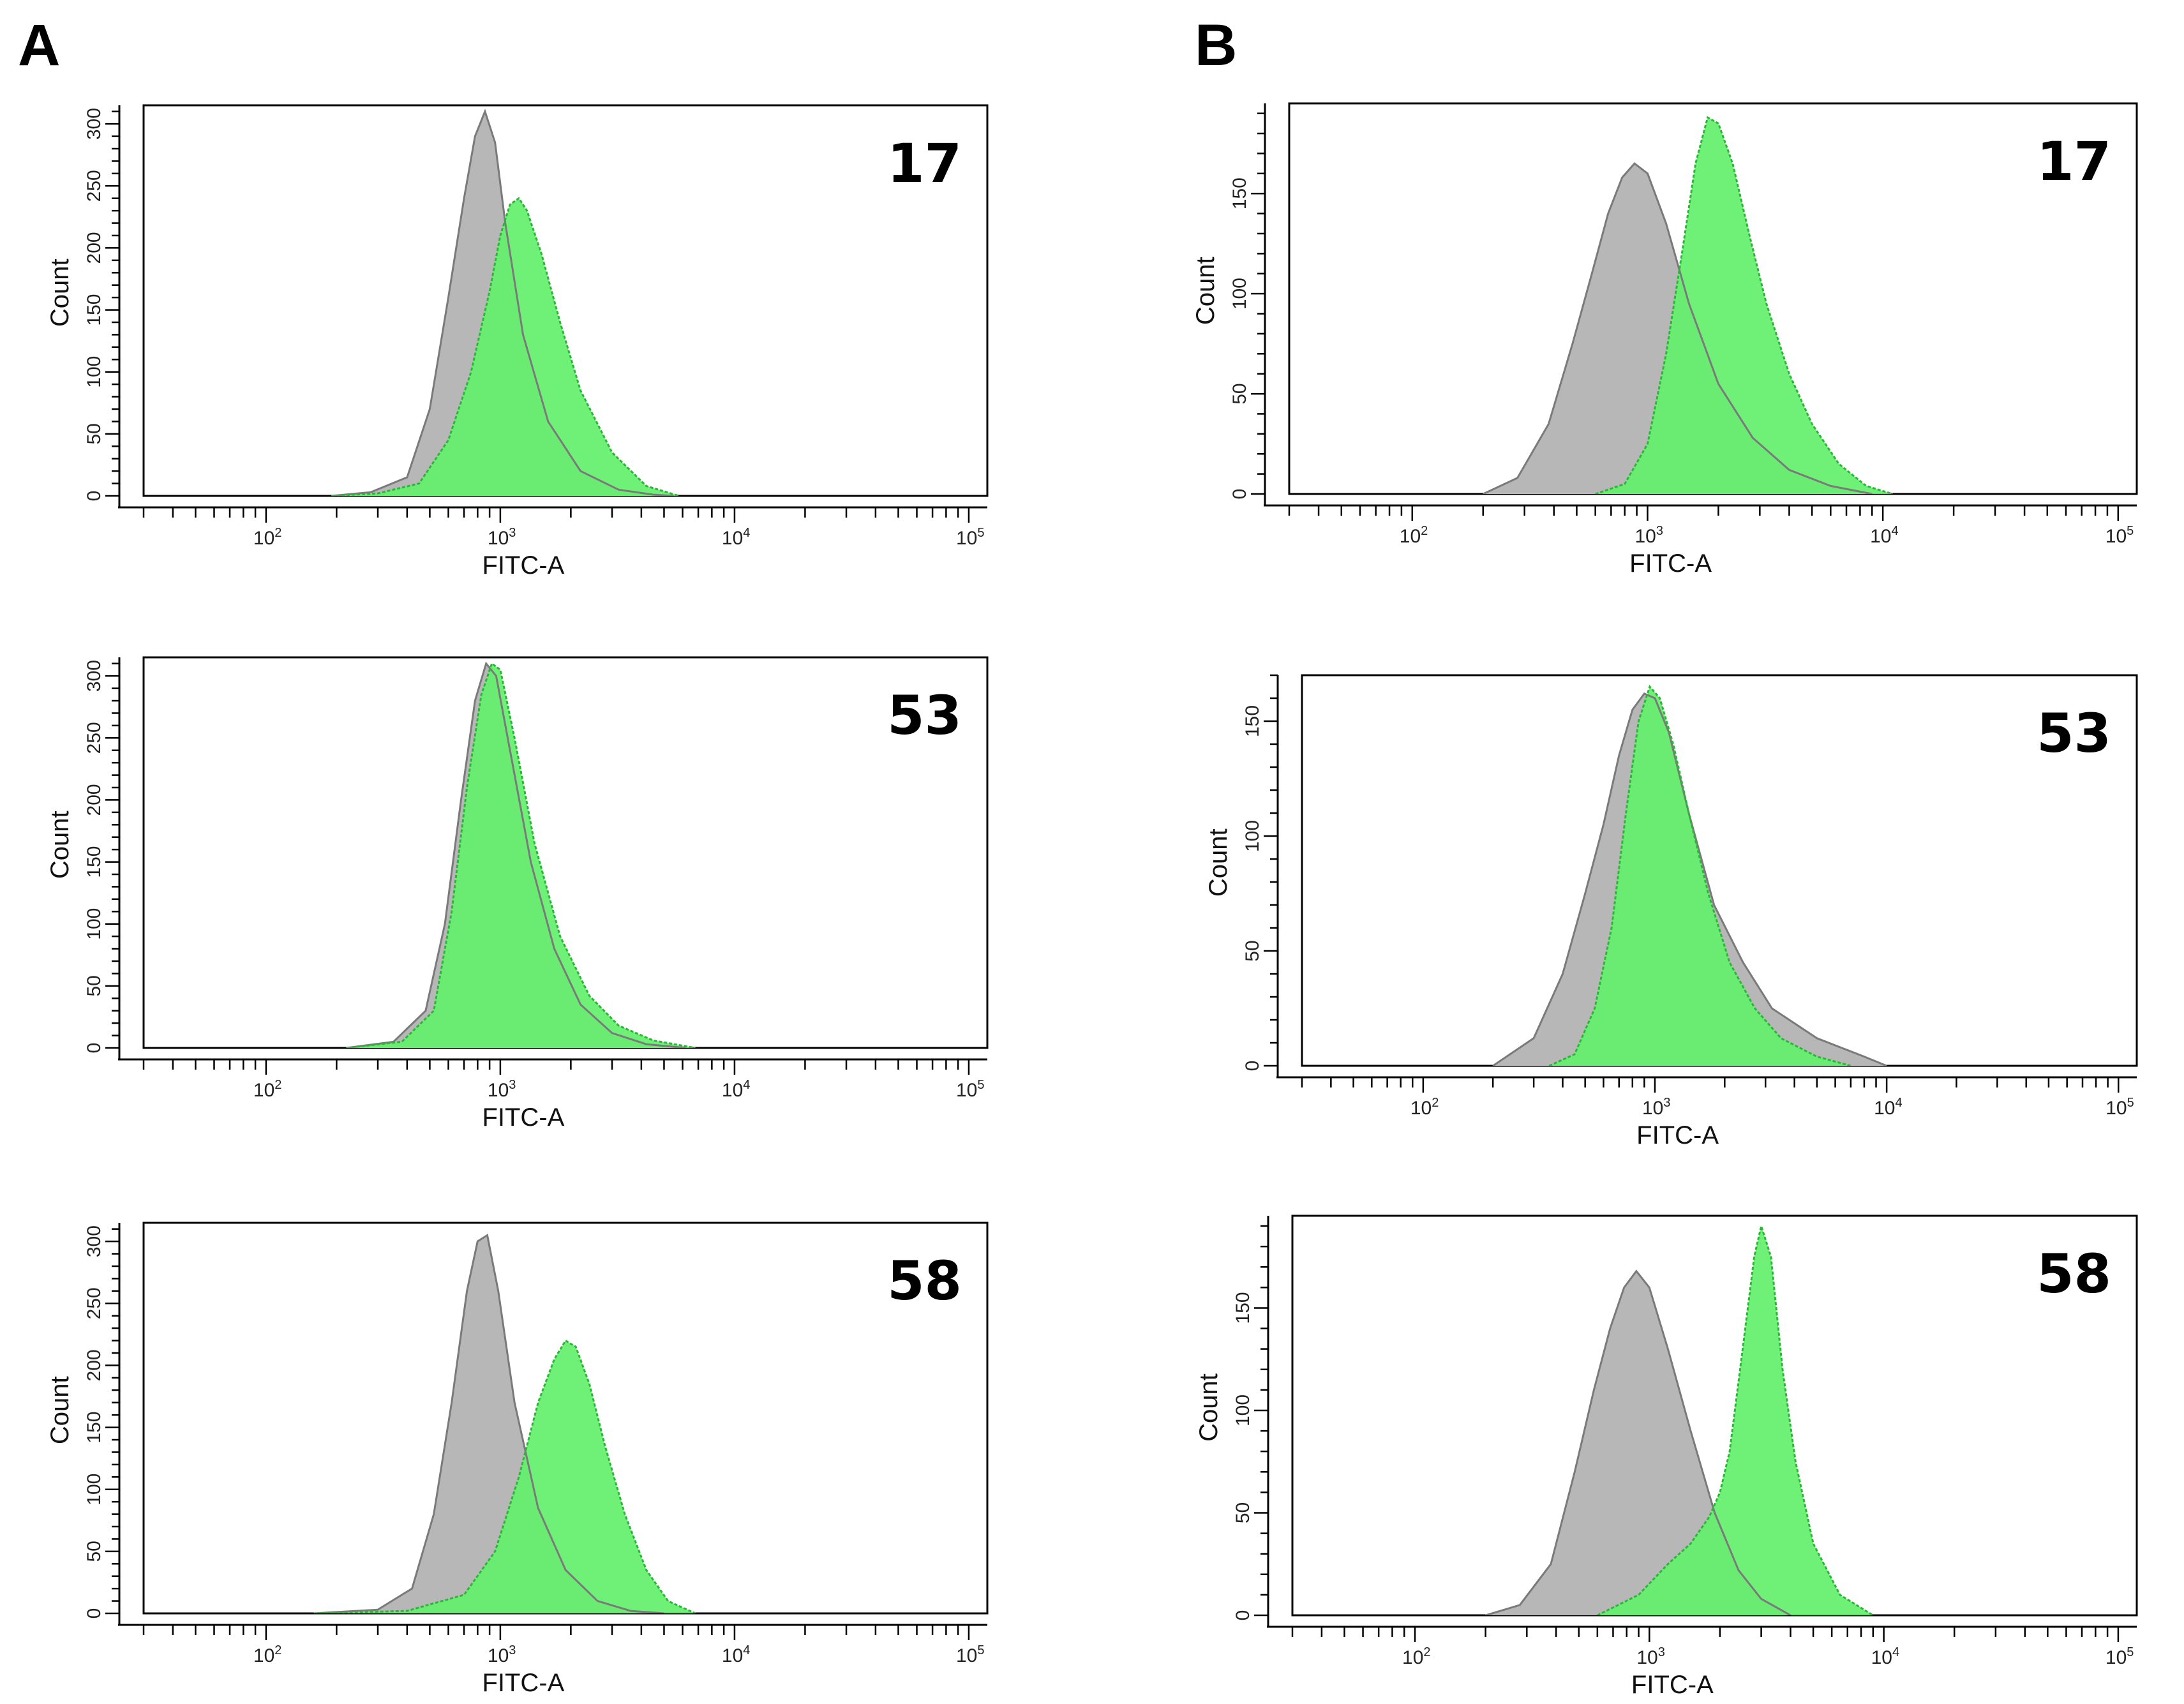 Image resolution: width=2184 pixels, height=1704 pixels. I want to click on cb2-control-line, so click(1689, 879).